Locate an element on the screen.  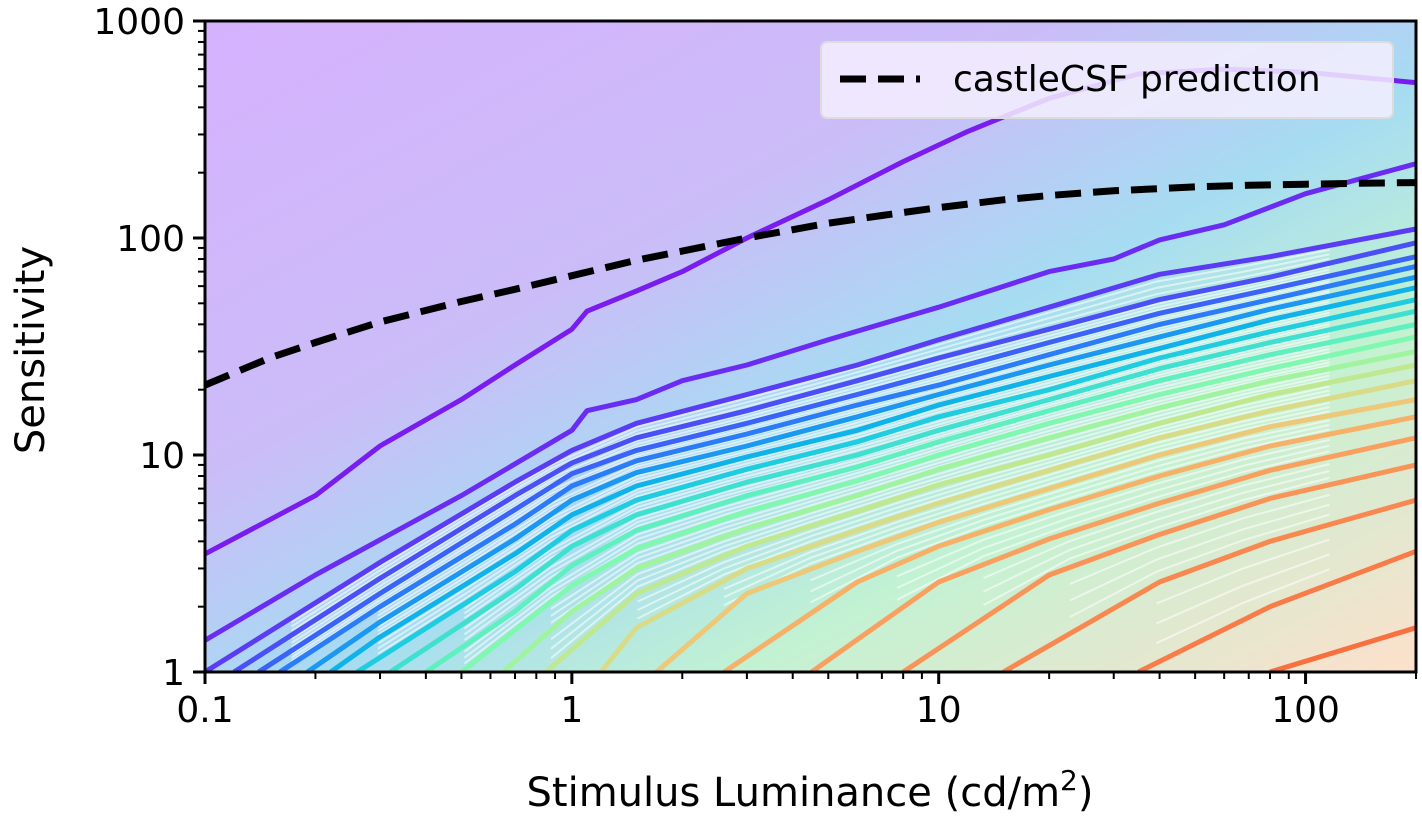
y-tick-label: 1 is located at coordinates (173, 673).